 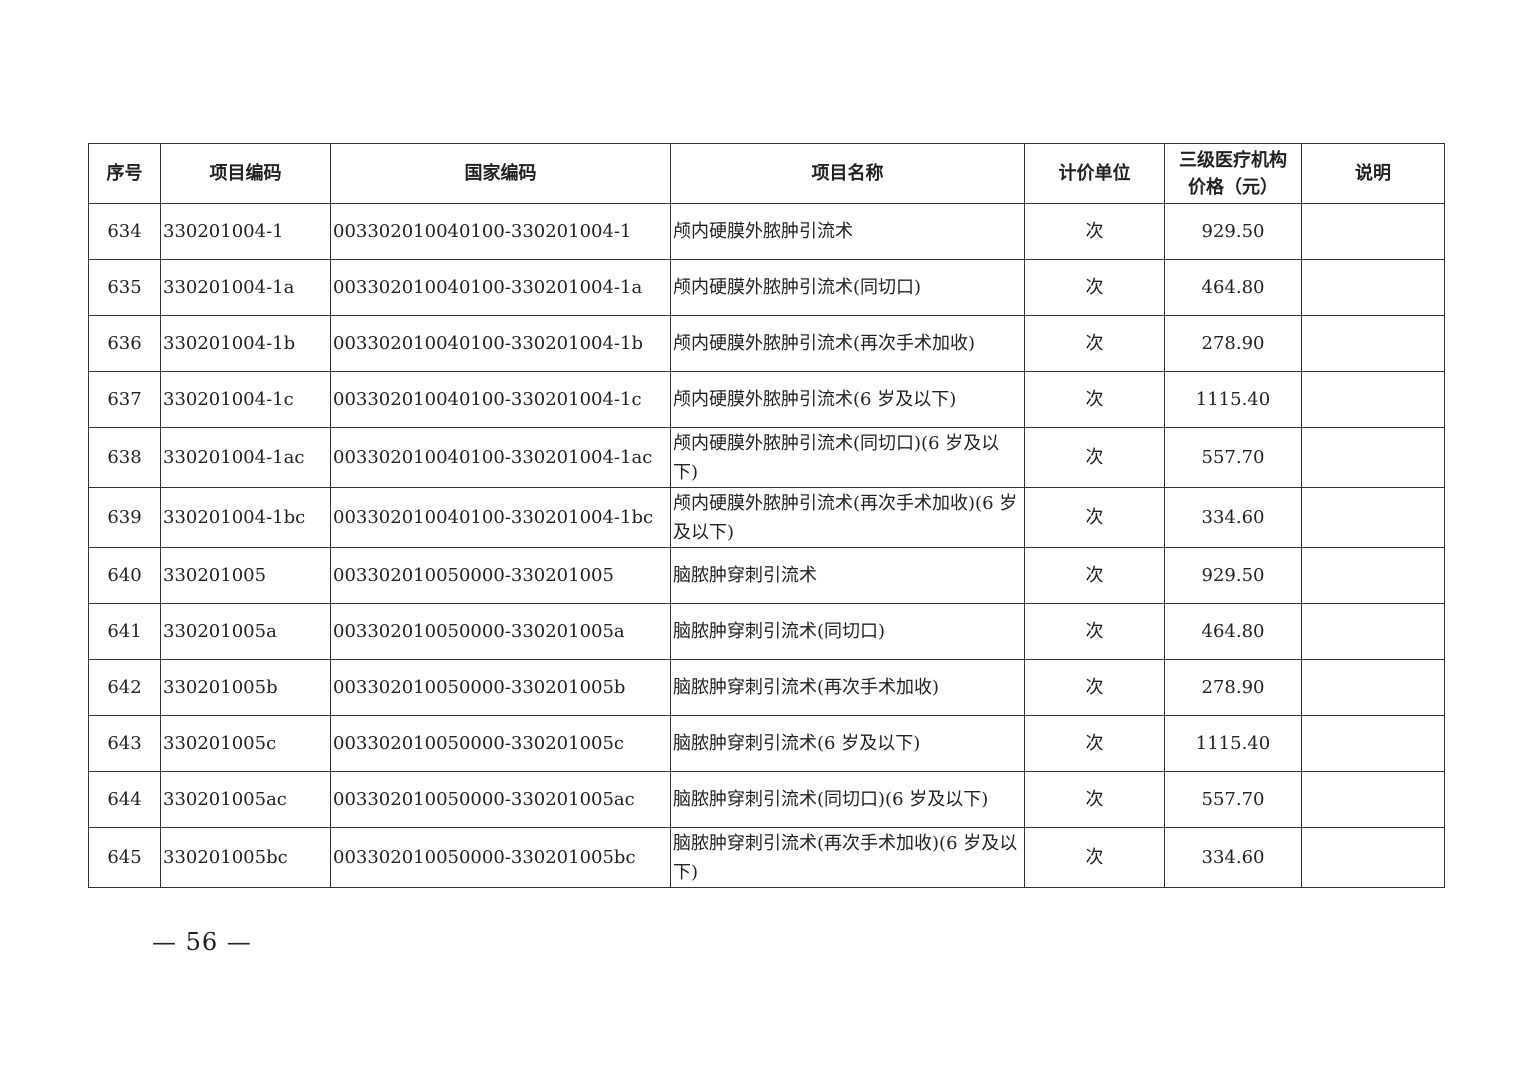 I want to click on cell-national-code: 003302010040100-330201004-1c, so click(x=500, y=399).